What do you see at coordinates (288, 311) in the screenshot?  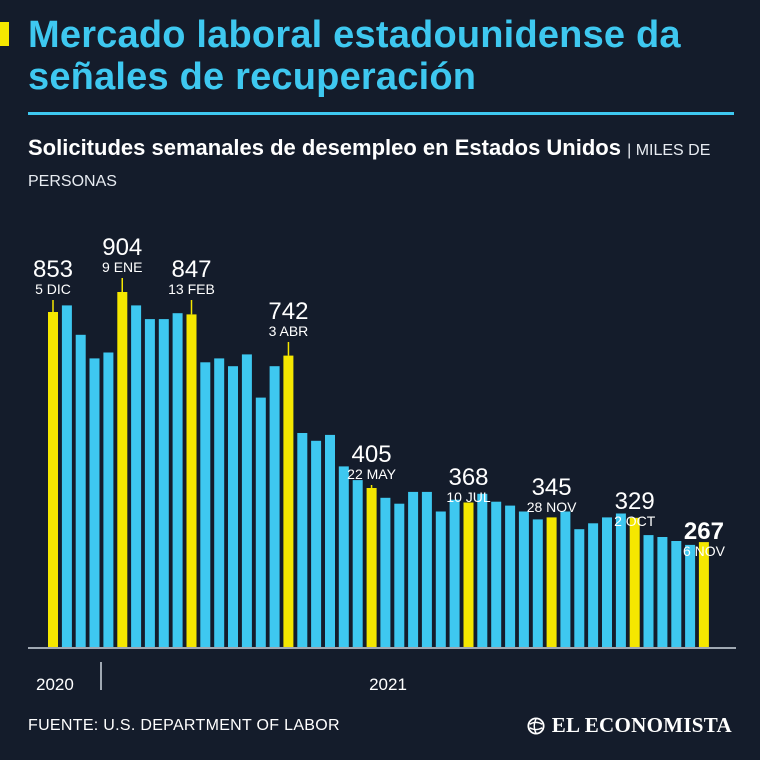 I see `annotation-value: 742` at bounding box center [288, 311].